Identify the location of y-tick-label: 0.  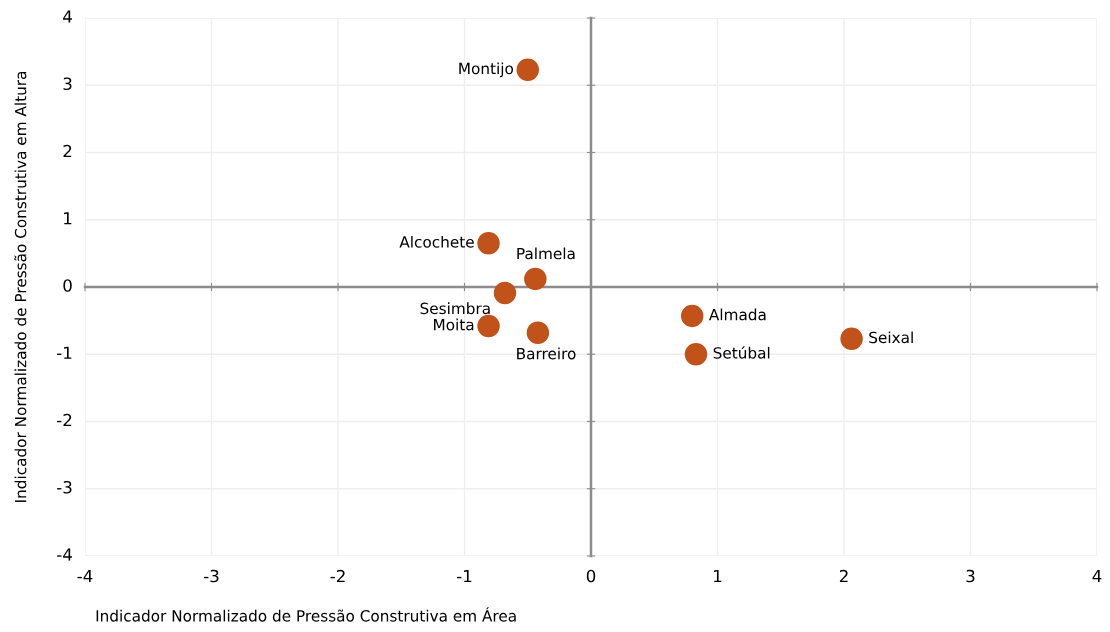
(67, 285).